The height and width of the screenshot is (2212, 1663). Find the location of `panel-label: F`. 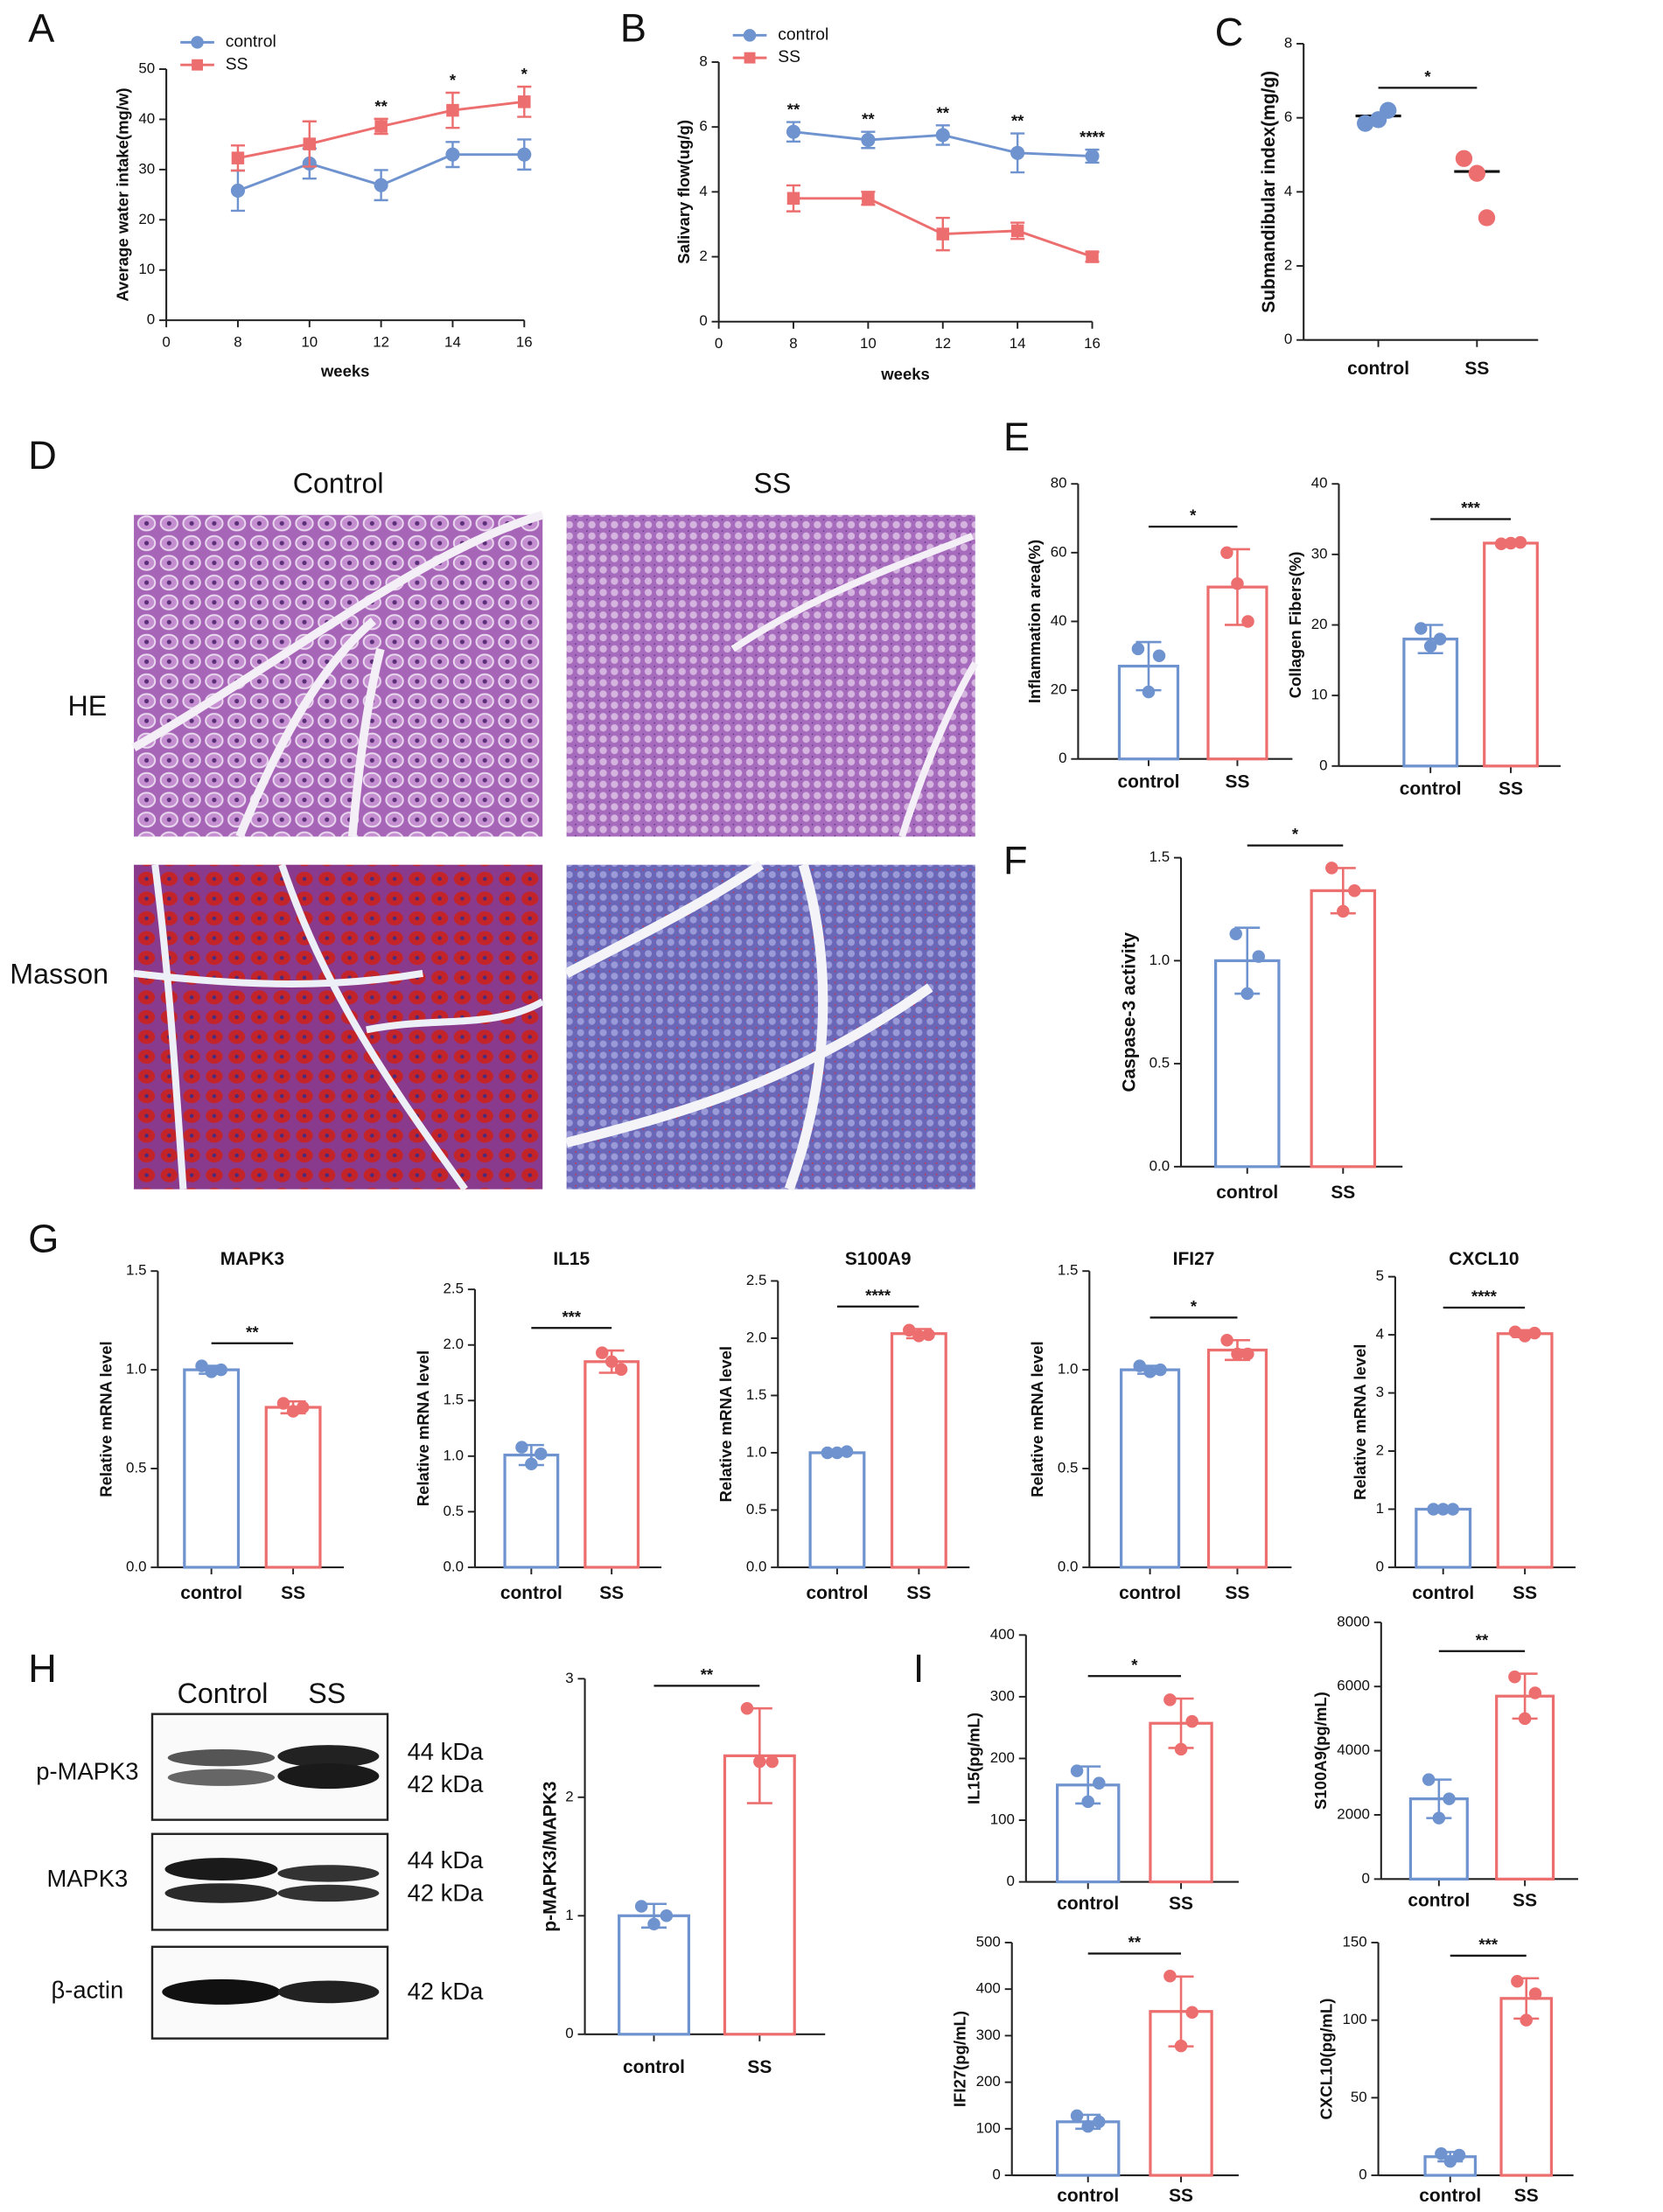

panel-label: F is located at coordinates (1015, 860).